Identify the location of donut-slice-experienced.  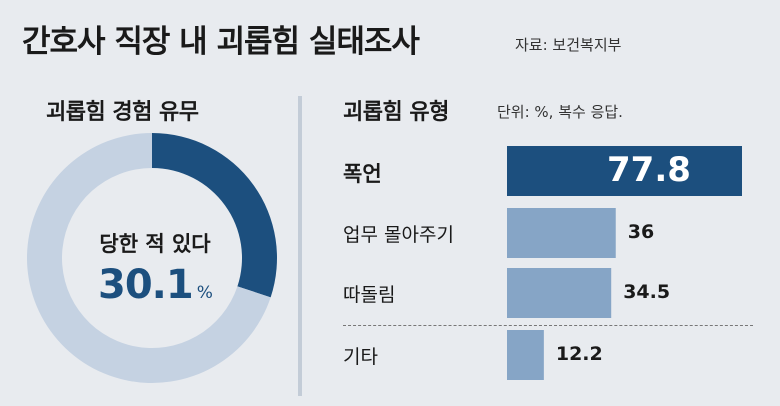
(214, 215).